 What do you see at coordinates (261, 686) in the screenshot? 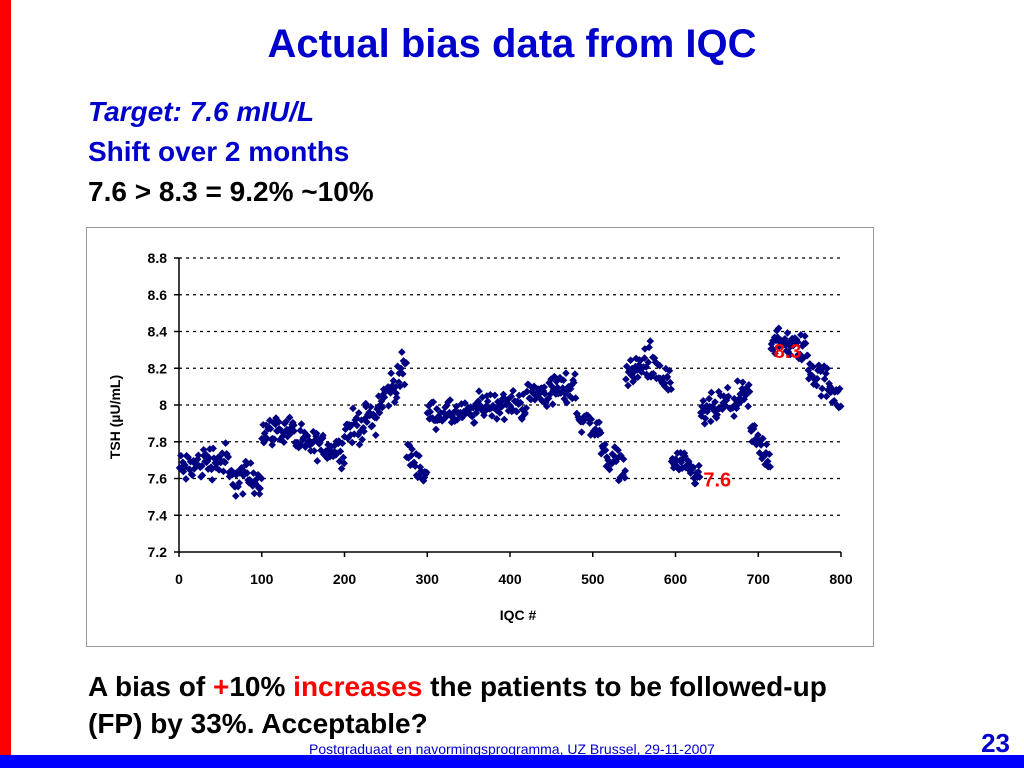
I see `bottom-text-part2: 10%` at bounding box center [261, 686].